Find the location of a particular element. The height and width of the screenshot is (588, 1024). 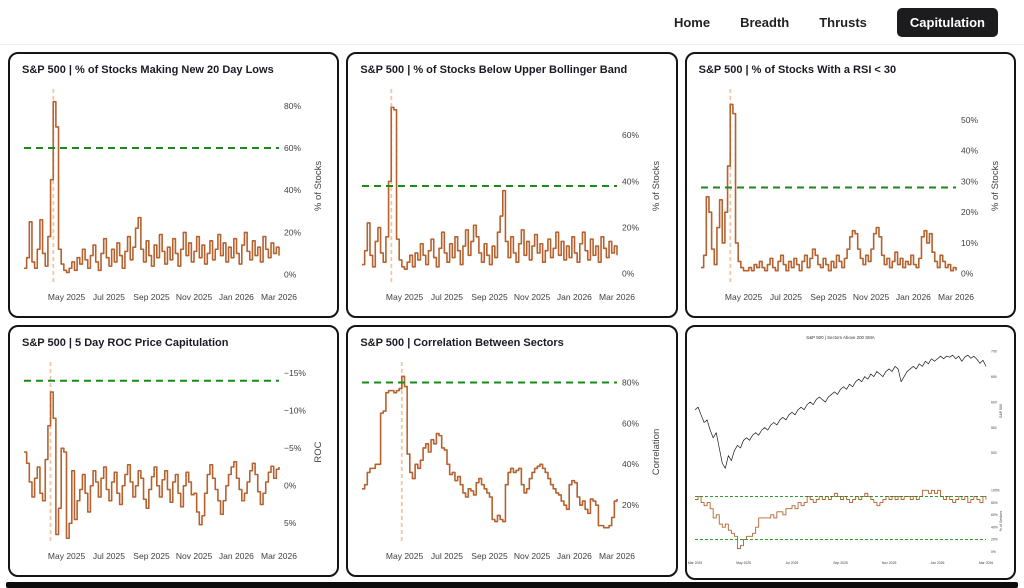

nav-home: Home is located at coordinates (692, 22).